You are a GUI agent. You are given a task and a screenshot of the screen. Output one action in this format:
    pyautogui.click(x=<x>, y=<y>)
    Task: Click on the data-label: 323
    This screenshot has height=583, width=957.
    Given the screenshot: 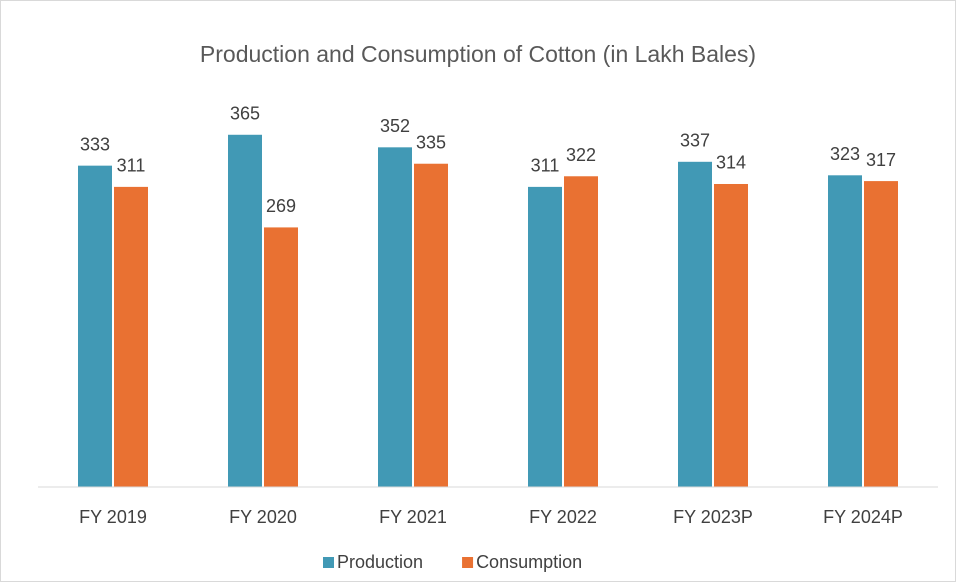 What is the action you would take?
    pyautogui.click(x=845, y=154)
    